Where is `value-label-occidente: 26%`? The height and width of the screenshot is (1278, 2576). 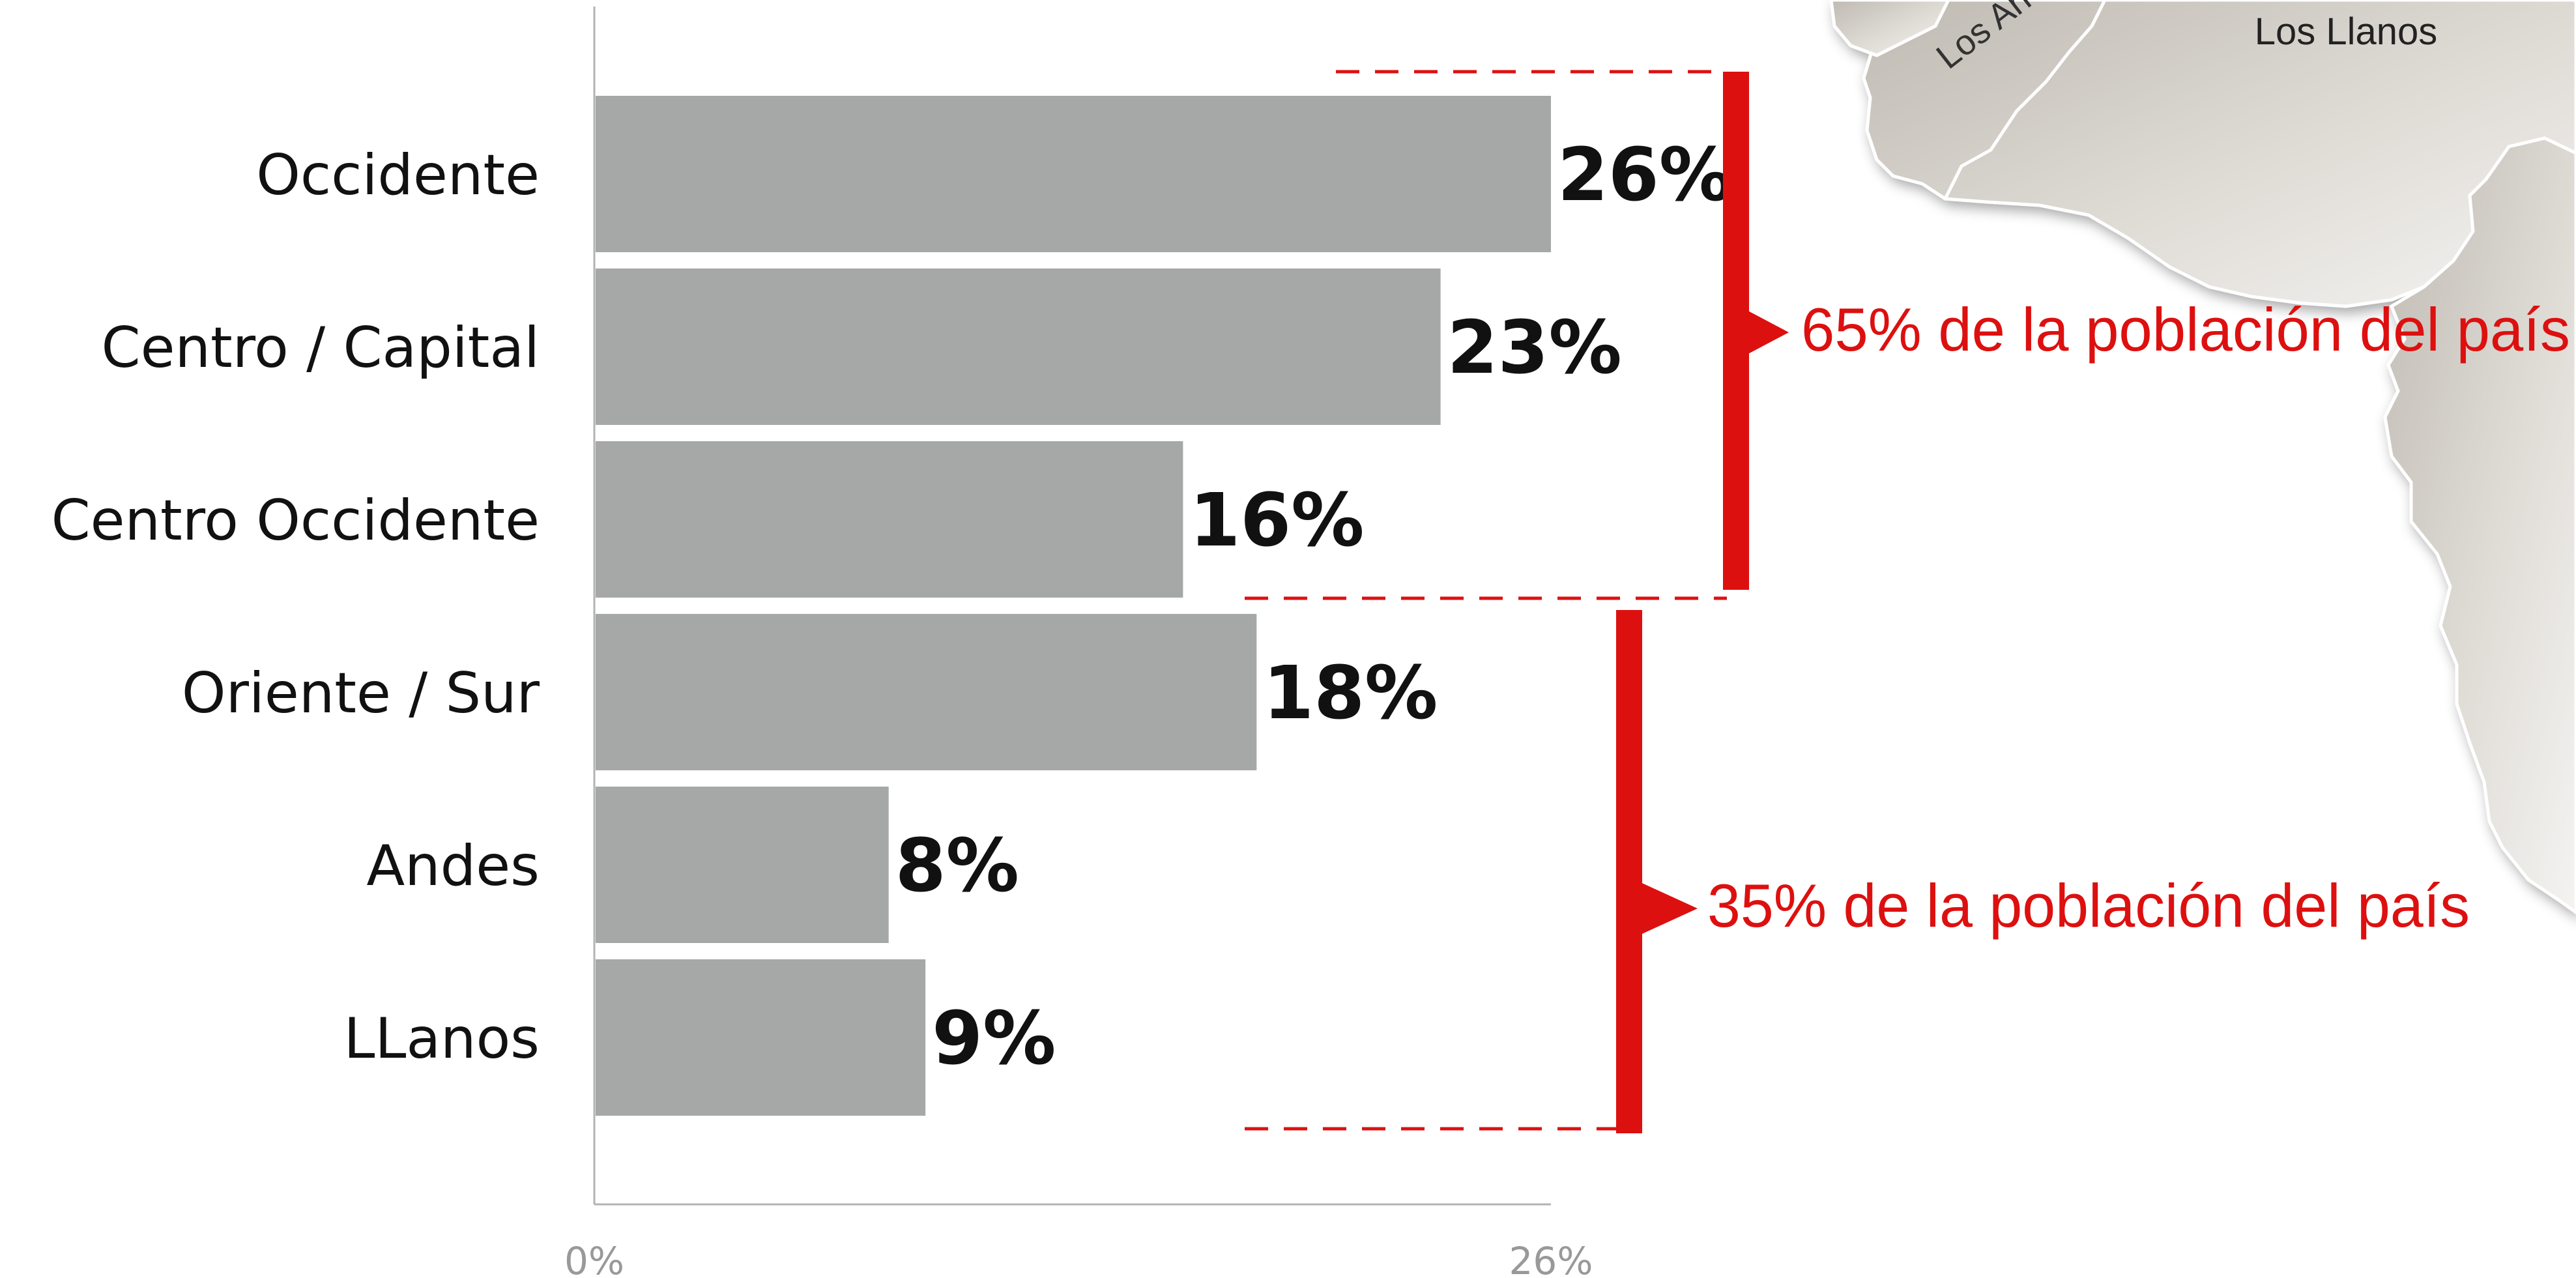
value-label-occidente: 26% is located at coordinates (1644, 176).